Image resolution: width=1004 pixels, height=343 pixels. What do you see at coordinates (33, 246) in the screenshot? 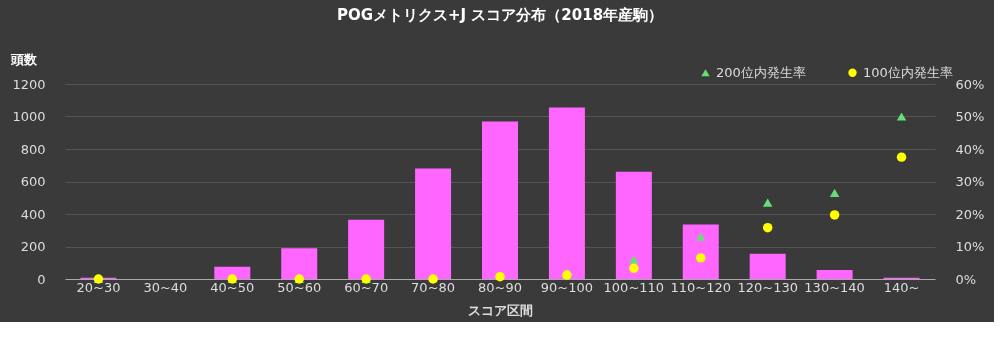
I see `y-tick-label: 200` at bounding box center [33, 246].